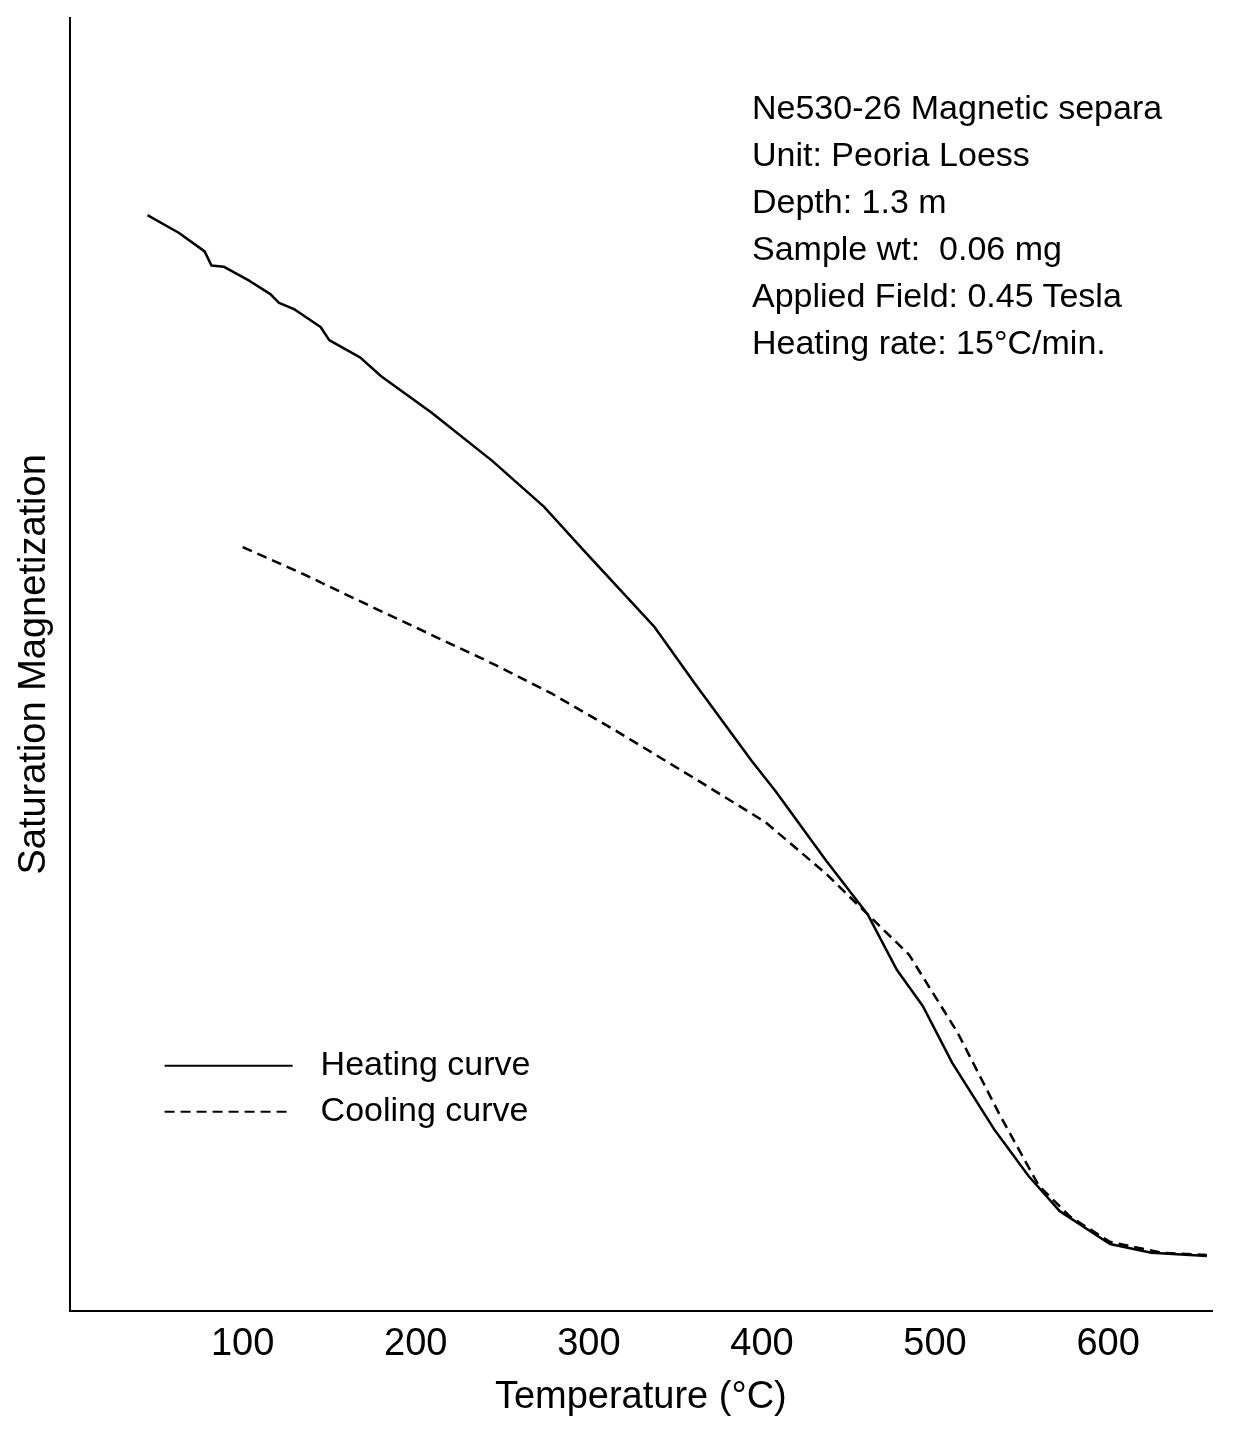  Describe the element at coordinates (589, 1342) in the screenshot. I see `x-tick-label: 300` at that location.